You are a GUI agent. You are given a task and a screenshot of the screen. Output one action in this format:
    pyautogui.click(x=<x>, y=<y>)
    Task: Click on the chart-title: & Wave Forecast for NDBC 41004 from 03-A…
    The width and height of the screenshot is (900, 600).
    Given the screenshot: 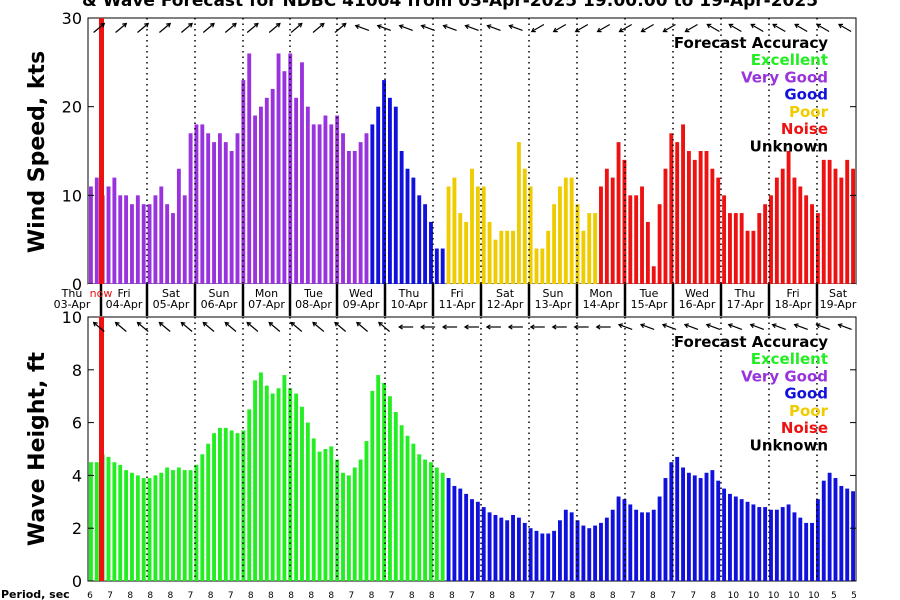 What is the action you would take?
    pyautogui.click(x=450, y=5)
    